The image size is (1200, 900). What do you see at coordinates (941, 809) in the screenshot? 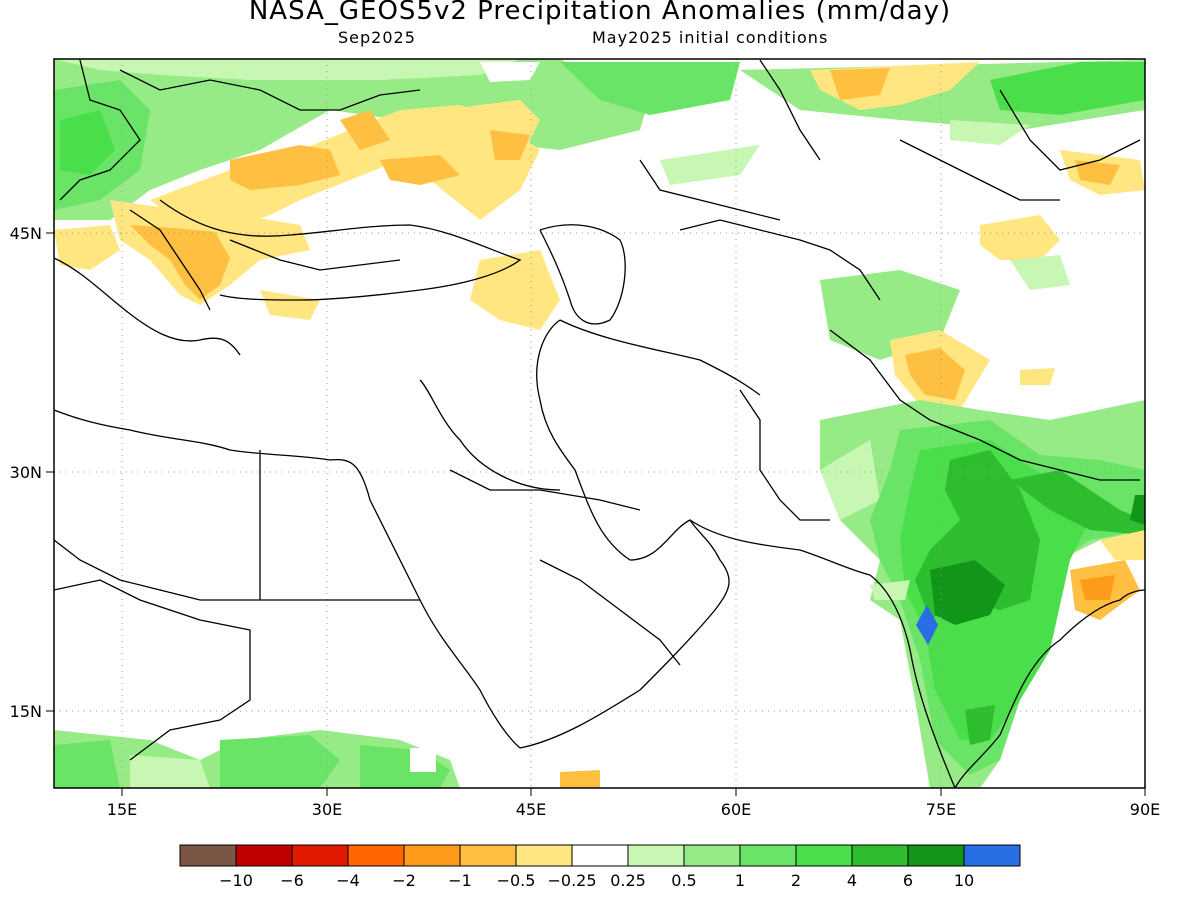
I see `lon-label: 75E` at bounding box center [941, 809].